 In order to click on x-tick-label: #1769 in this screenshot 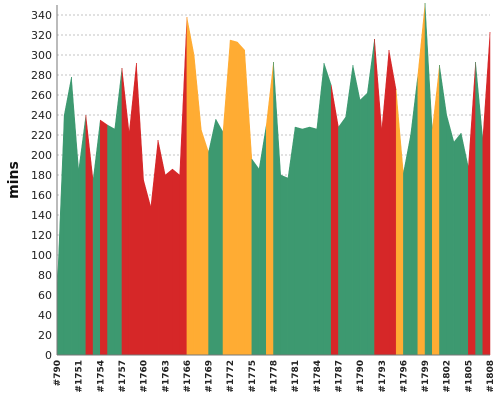, I will do `click(210, 376)`.